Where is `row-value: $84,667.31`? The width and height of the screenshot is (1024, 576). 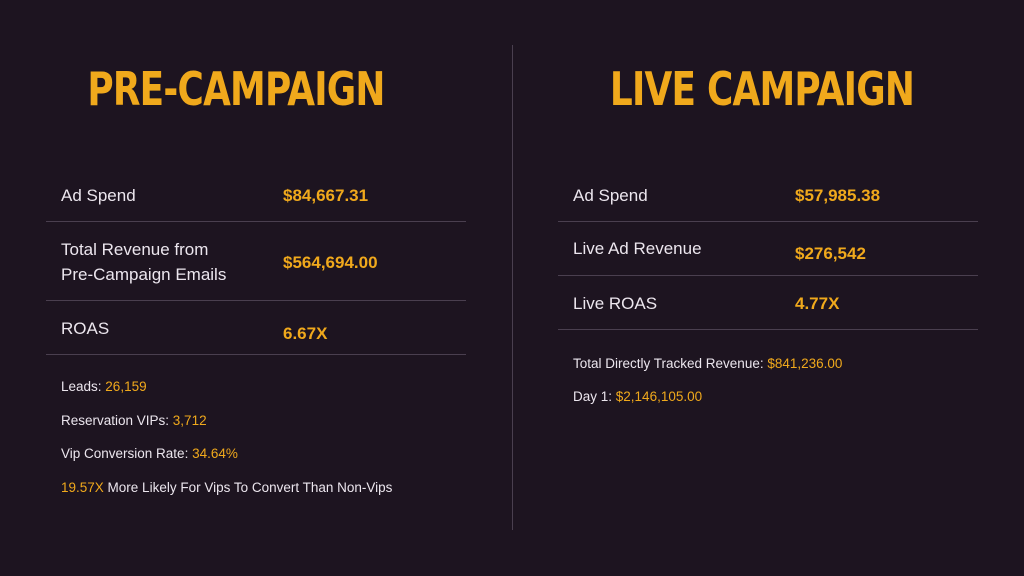 row-value: $84,667.31 is located at coordinates (326, 195).